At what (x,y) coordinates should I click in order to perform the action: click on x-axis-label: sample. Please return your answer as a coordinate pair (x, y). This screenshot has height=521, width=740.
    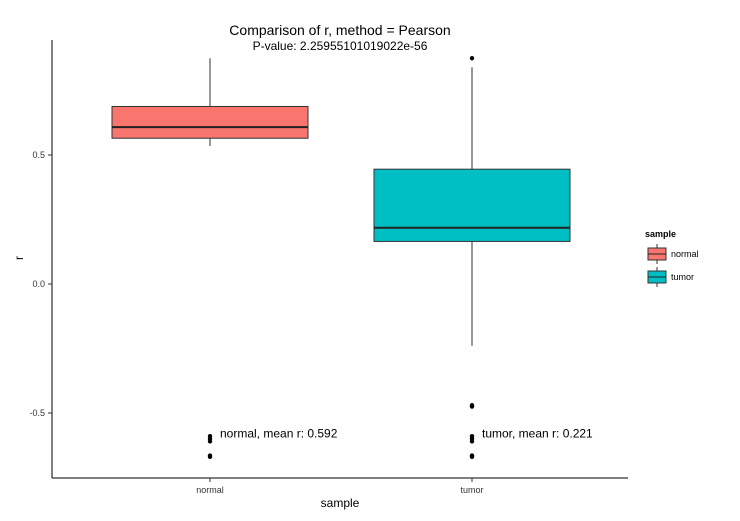
    Looking at the image, I should click on (340, 503).